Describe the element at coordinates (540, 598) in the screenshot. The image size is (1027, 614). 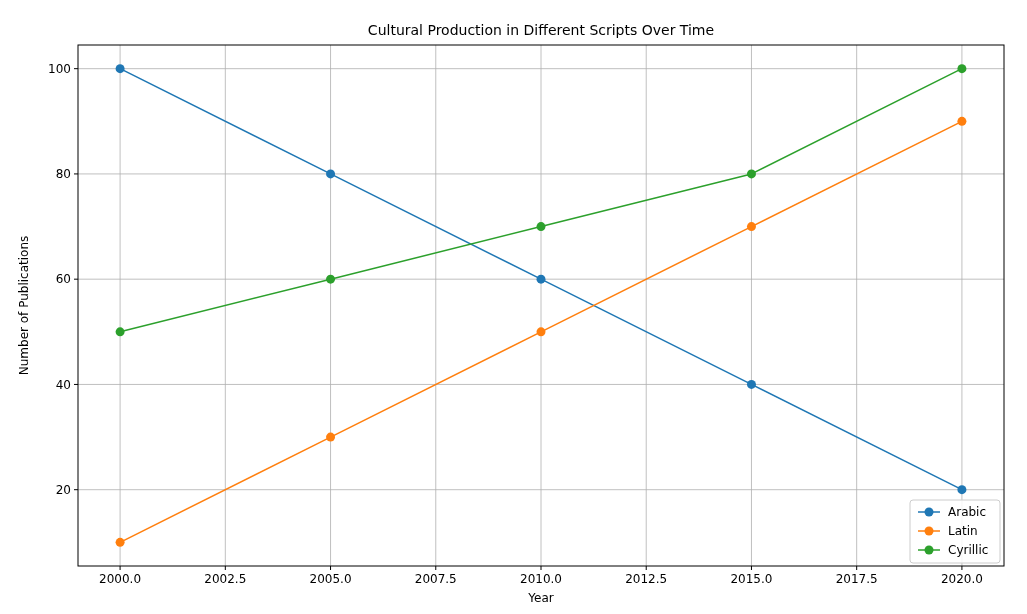
I see `x-axis-title: Year` at that location.